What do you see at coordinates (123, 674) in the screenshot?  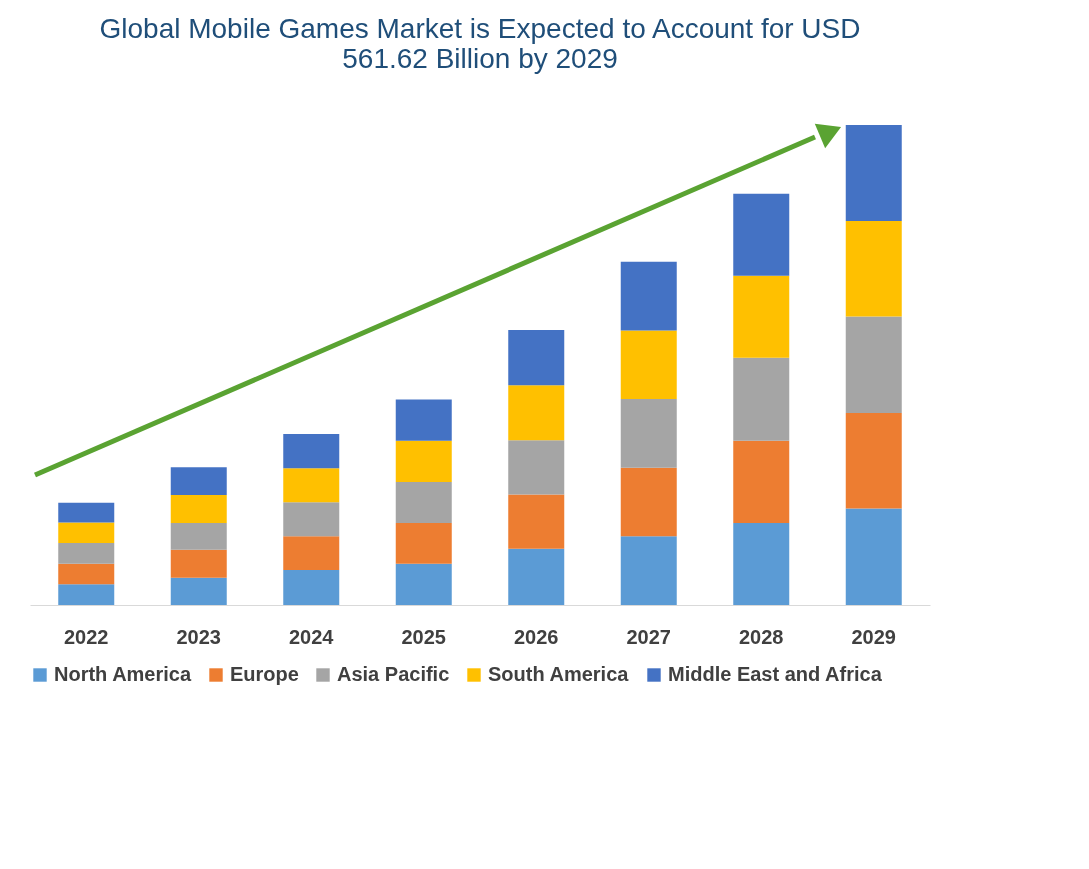 I see `legend-label: North America` at bounding box center [123, 674].